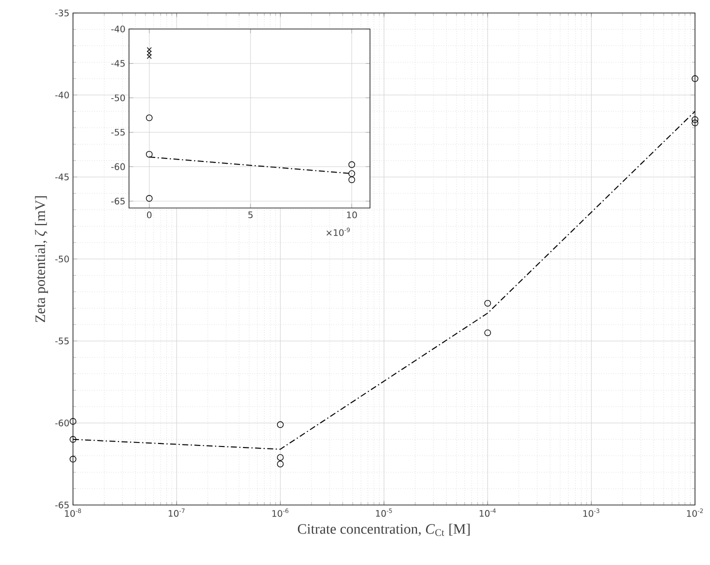 This screenshot has height=565, width=710. I want to click on x-tick-label: 10$^{-7}$, so click(176, 512).